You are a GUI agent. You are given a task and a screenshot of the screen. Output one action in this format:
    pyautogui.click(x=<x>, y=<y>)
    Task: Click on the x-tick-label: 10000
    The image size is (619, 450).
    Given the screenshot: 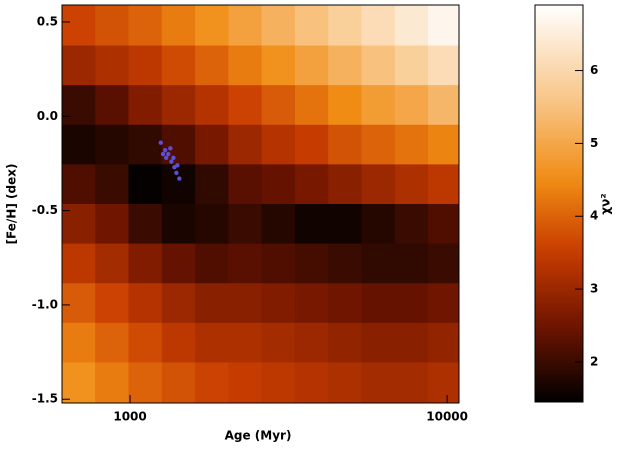 What is the action you would take?
    pyautogui.click(x=447, y=417)
    